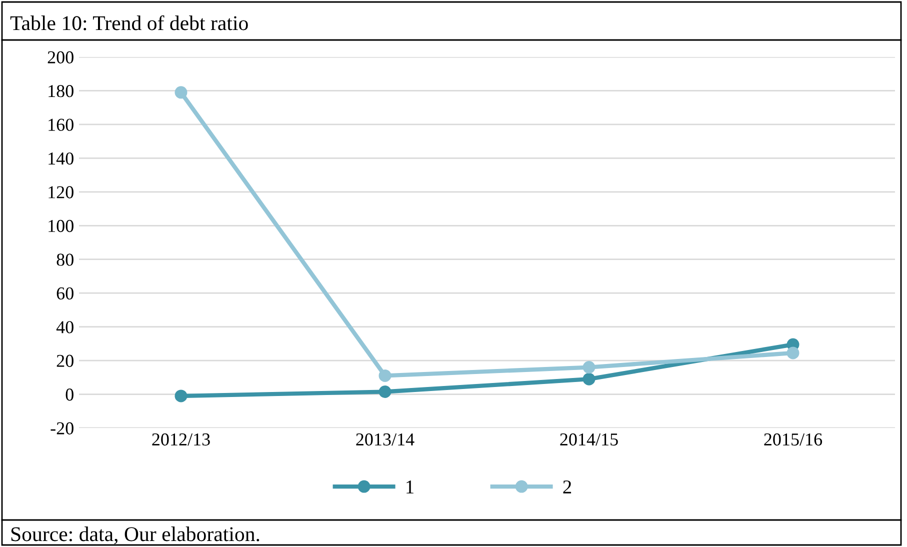 The height and width of the screenshot is (547, 907). Describe the element at coordinates (135, 535) in the screenshot. I see `source-note: Source: data, Our elaboration.` at that location.